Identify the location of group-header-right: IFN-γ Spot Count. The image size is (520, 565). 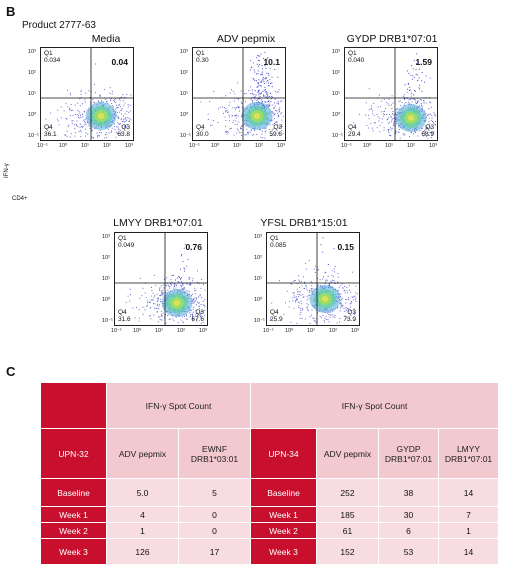
(375, 405).